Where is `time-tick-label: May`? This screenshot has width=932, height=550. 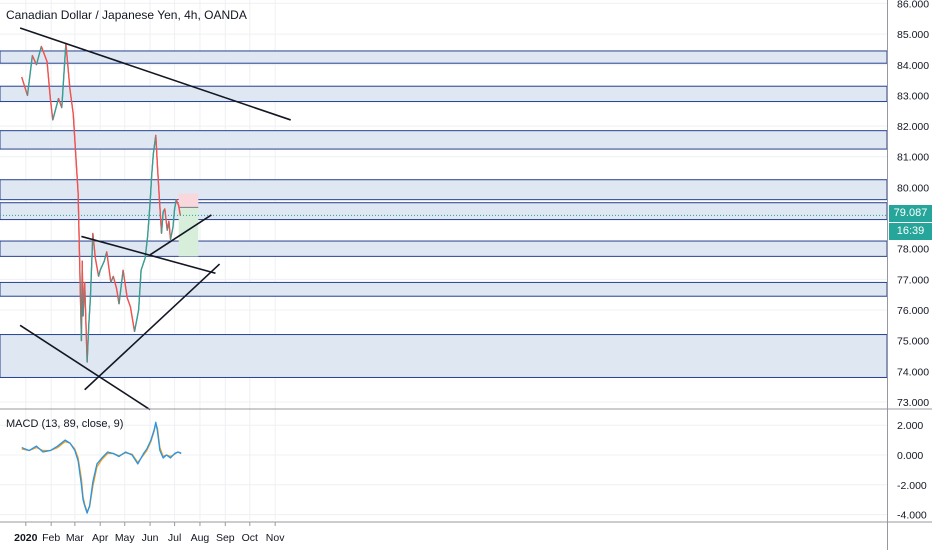 time-tick-label: May is located at coordinates (125, 538).